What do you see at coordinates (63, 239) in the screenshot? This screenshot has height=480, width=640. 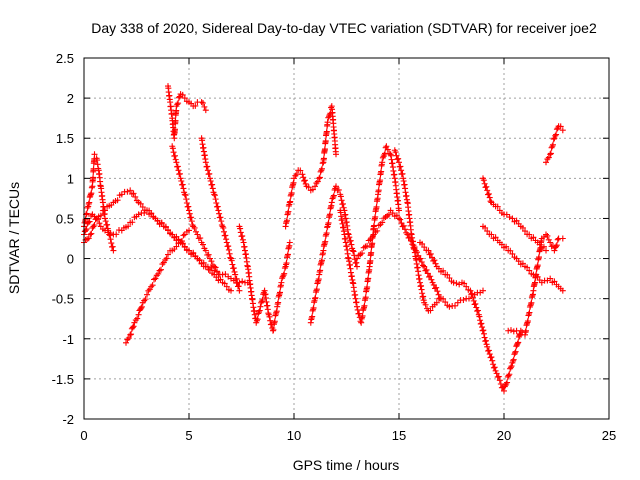 I see `y-tick-labels: -2 -1.5 -1 -0.5 0 0.5 1 1.5 2 2.5` at bounding box center [63, 239].